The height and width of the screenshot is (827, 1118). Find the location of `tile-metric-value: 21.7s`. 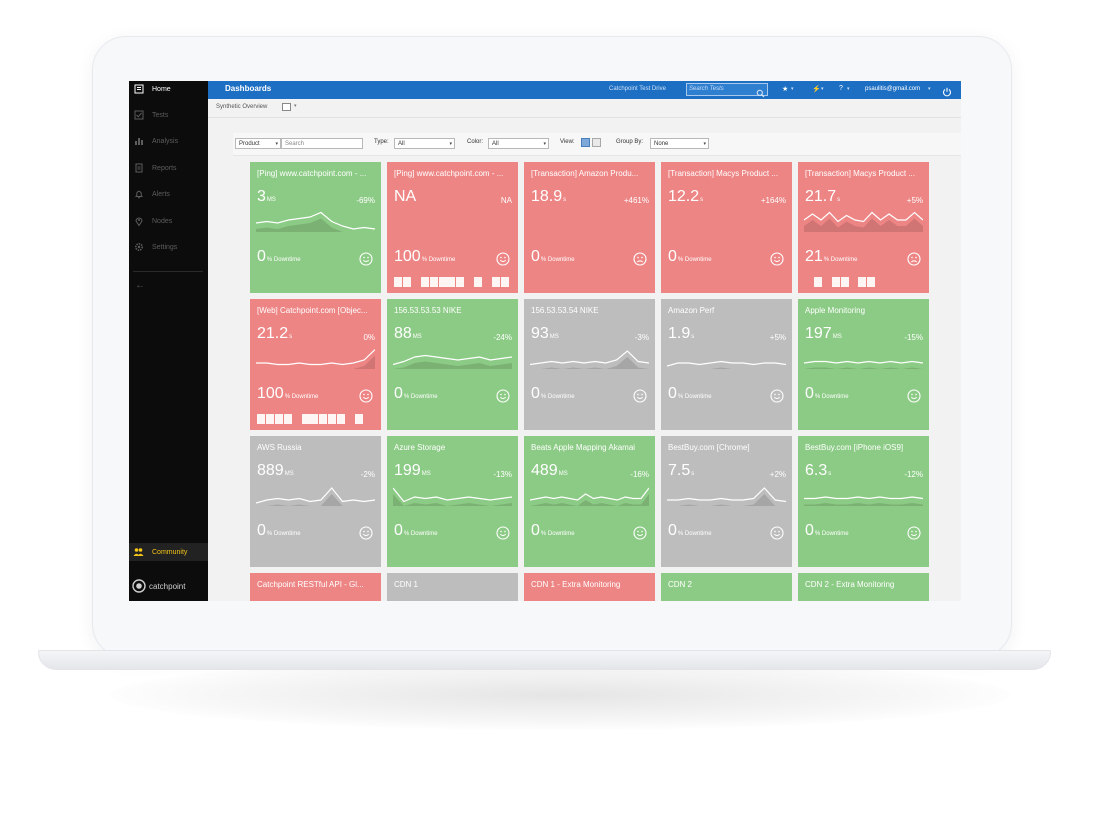

tile-metric-value: 21.7s is located at coordinates (822, 197).